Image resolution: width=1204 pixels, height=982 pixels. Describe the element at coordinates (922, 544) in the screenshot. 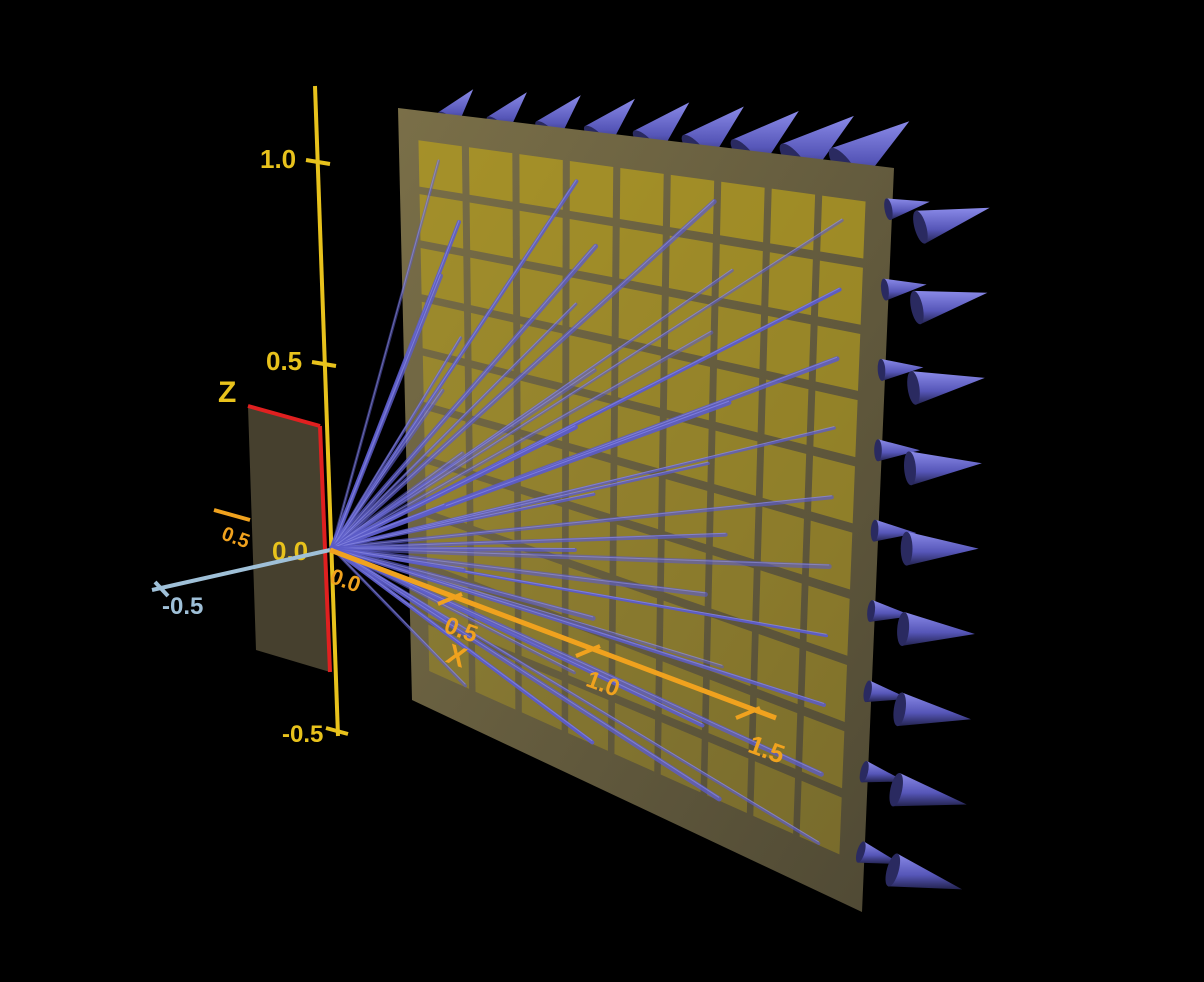

I see `cone-arrows-right-columns` at that location.